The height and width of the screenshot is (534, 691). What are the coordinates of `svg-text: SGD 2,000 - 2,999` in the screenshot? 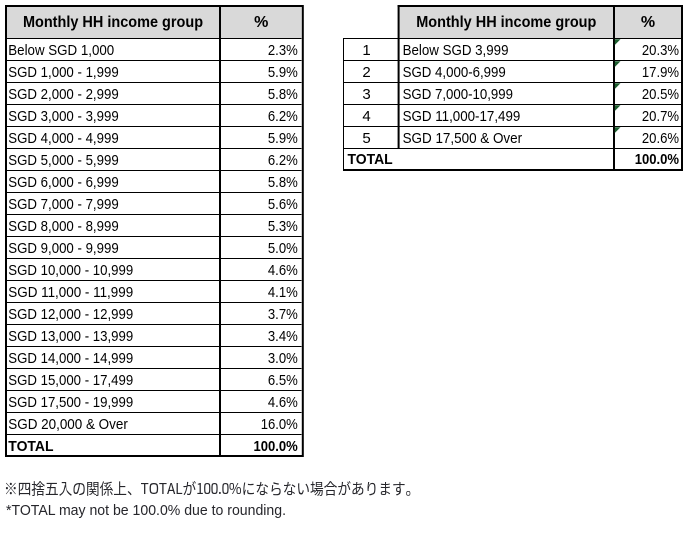 It's located at (63, 94).